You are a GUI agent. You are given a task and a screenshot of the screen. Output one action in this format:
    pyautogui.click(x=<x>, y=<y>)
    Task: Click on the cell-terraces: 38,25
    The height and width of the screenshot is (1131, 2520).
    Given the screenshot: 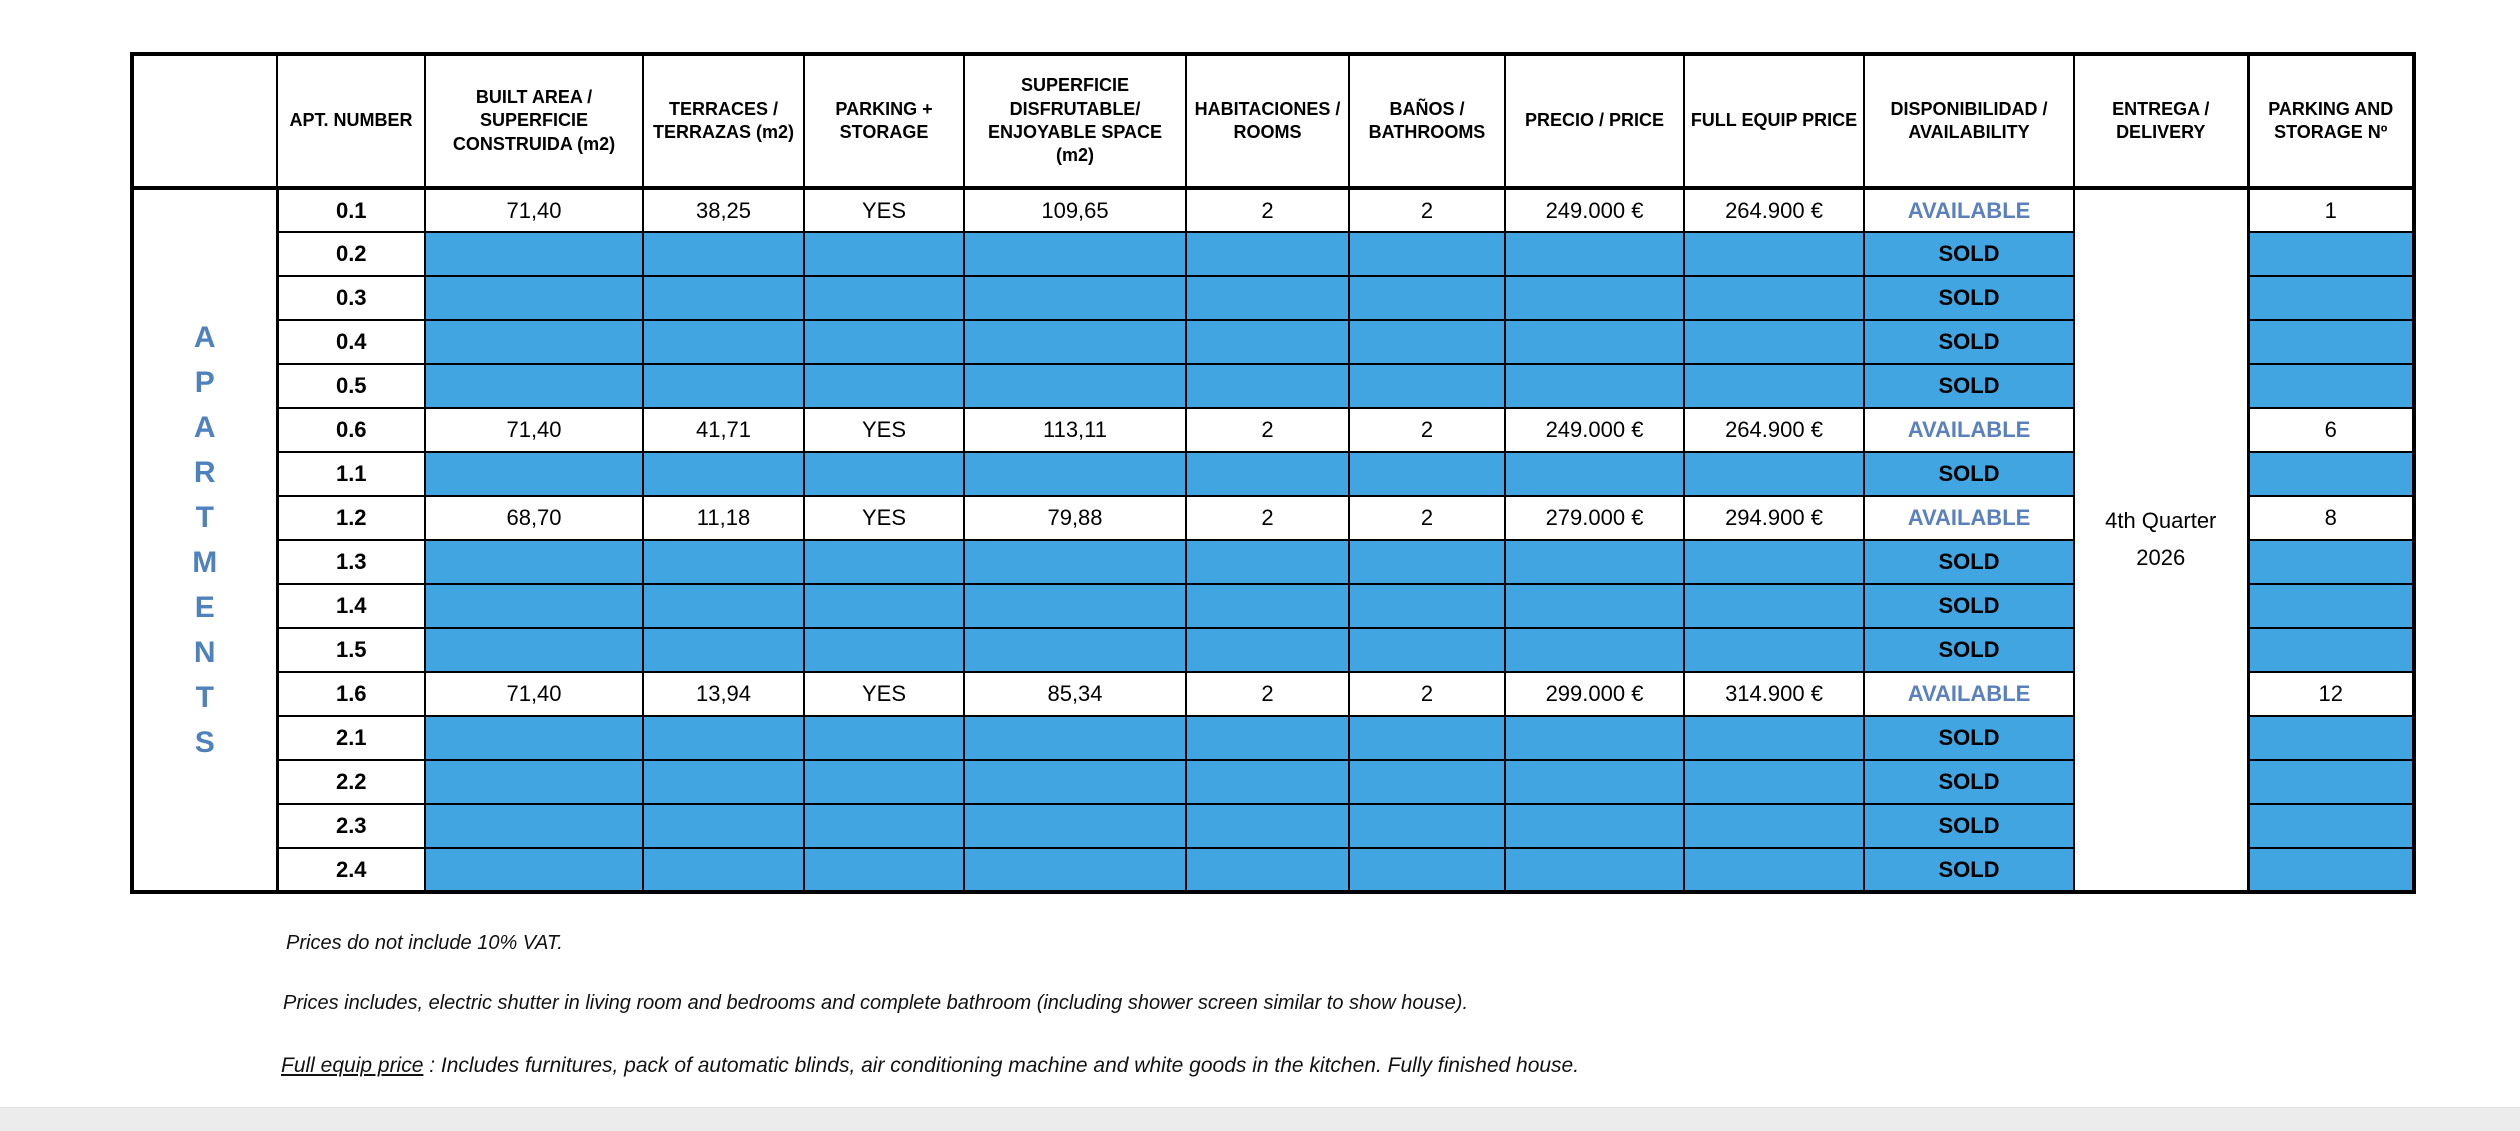 What is the action you would take?
    pyautogui.click(x=723, y=210)
    